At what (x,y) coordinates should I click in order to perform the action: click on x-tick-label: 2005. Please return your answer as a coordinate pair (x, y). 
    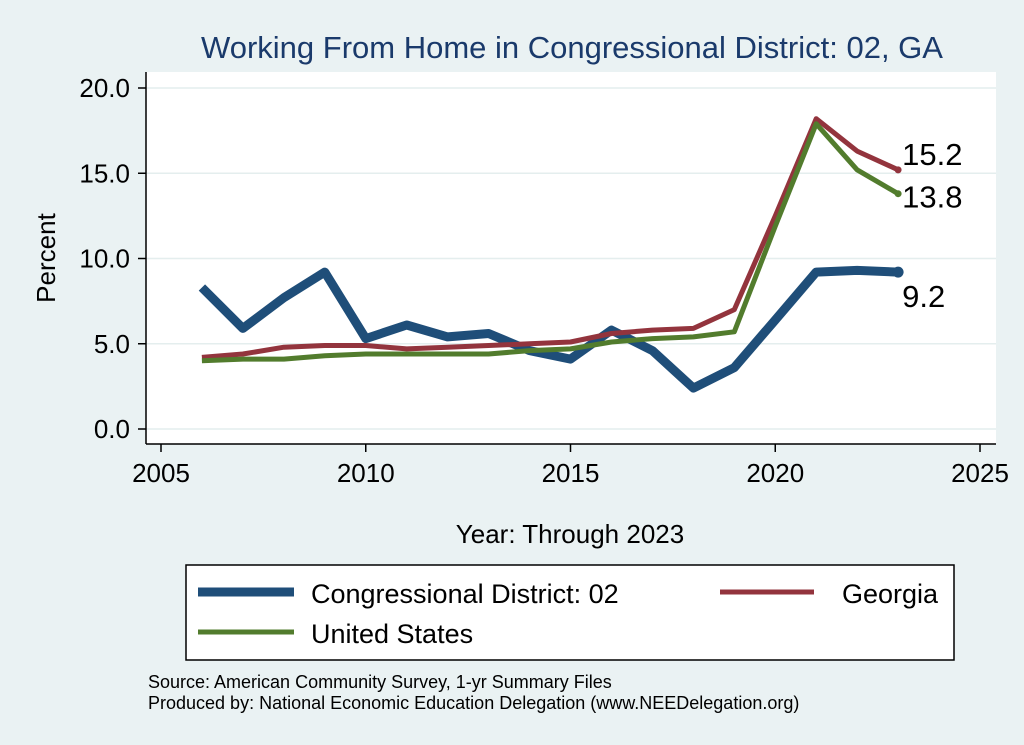
    Looking at the image, I should click on (161, 473).